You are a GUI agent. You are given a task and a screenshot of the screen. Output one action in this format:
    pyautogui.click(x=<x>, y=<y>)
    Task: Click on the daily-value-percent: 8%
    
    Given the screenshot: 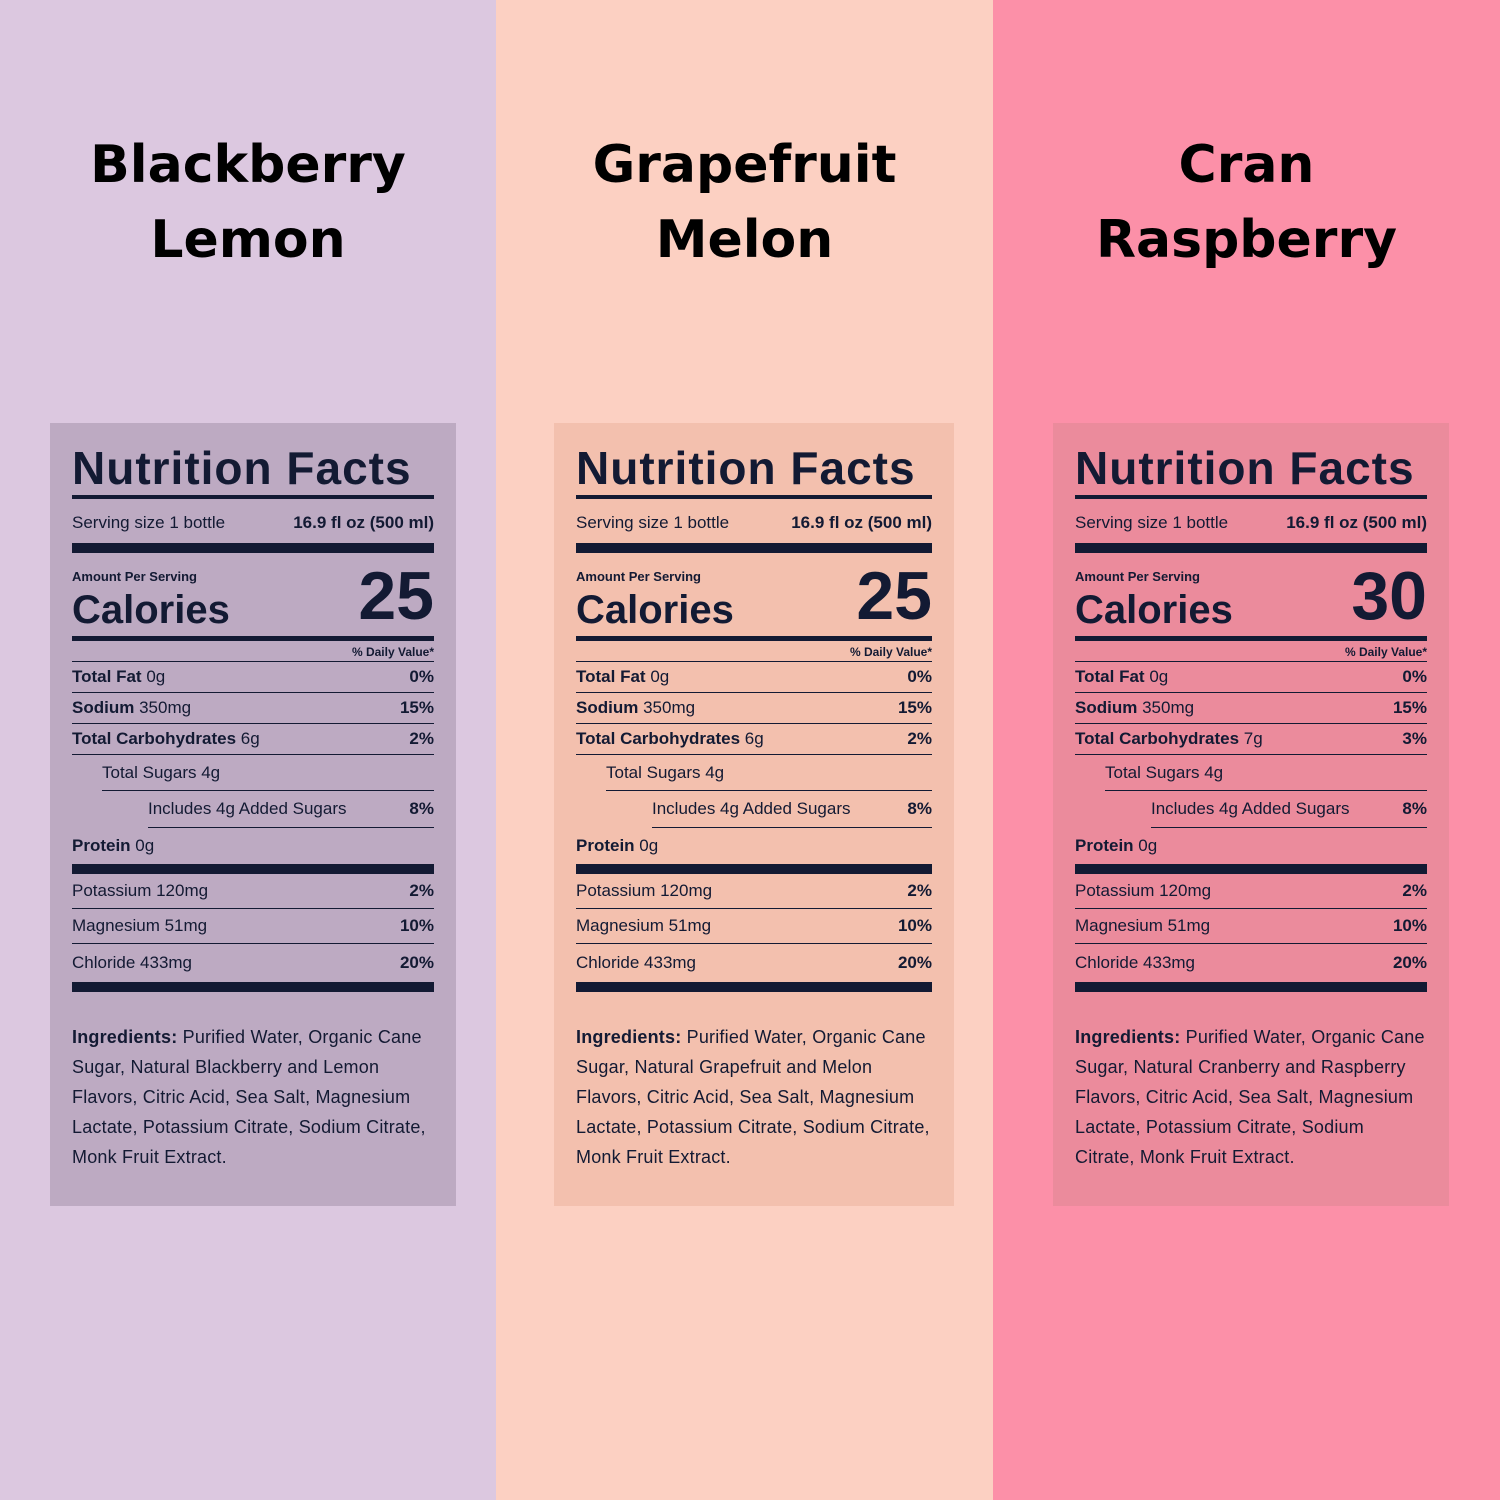 What is the action you would take?
    pyautogui.click(x=1414, y=808)
    